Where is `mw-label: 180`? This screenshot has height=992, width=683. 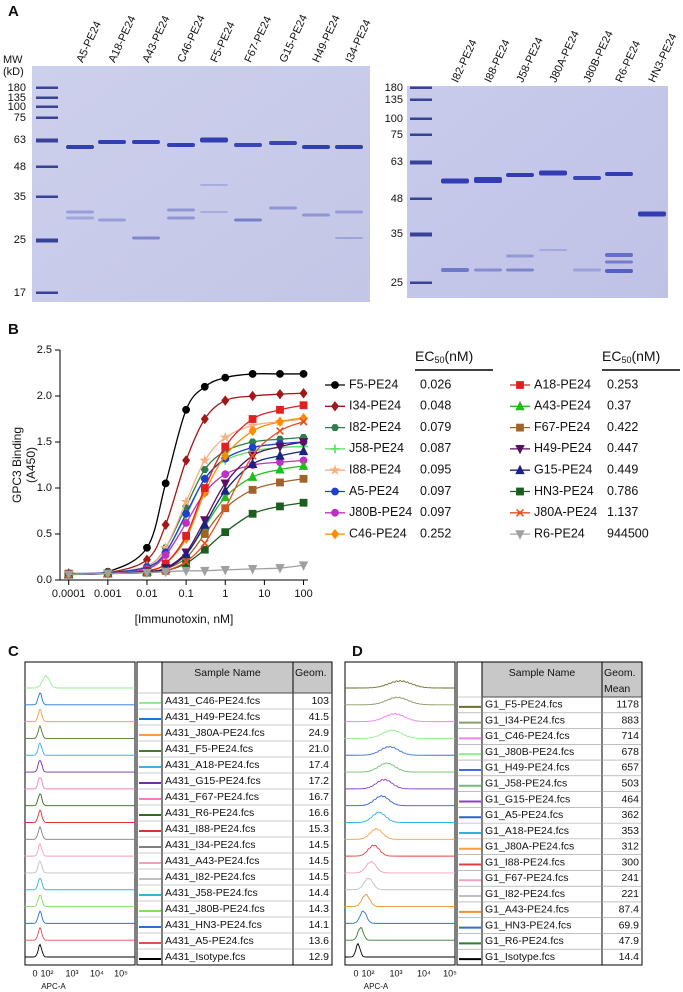
mw-label: 180 is located at coordinates (17, 88).